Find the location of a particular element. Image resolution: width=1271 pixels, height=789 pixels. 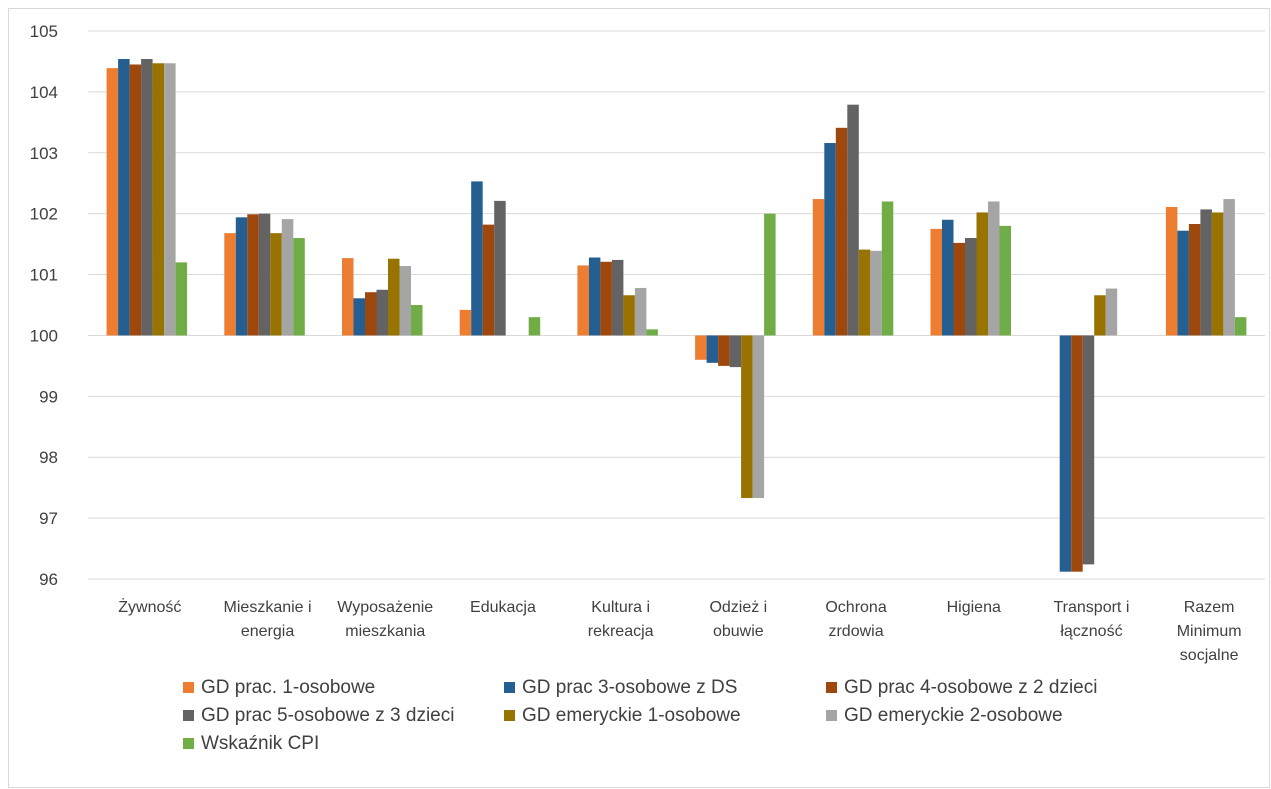

y-tick-label: 103 is located at coordinates (44, 153).